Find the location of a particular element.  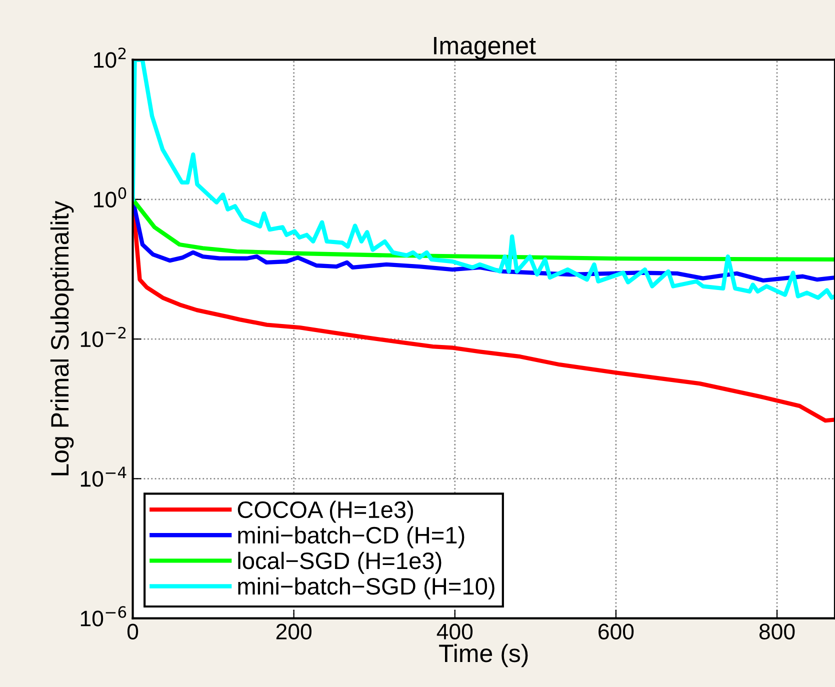

x-tick-label: 400 is located at coordinates (454, 632).